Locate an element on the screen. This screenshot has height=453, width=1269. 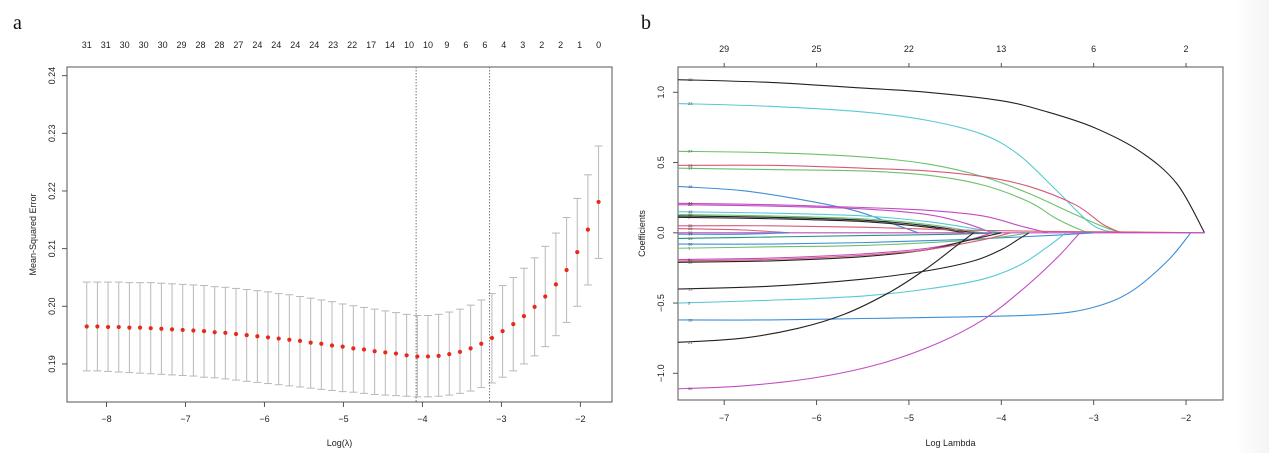
top-axis-label: 22 is located at coordinates (909, 49).